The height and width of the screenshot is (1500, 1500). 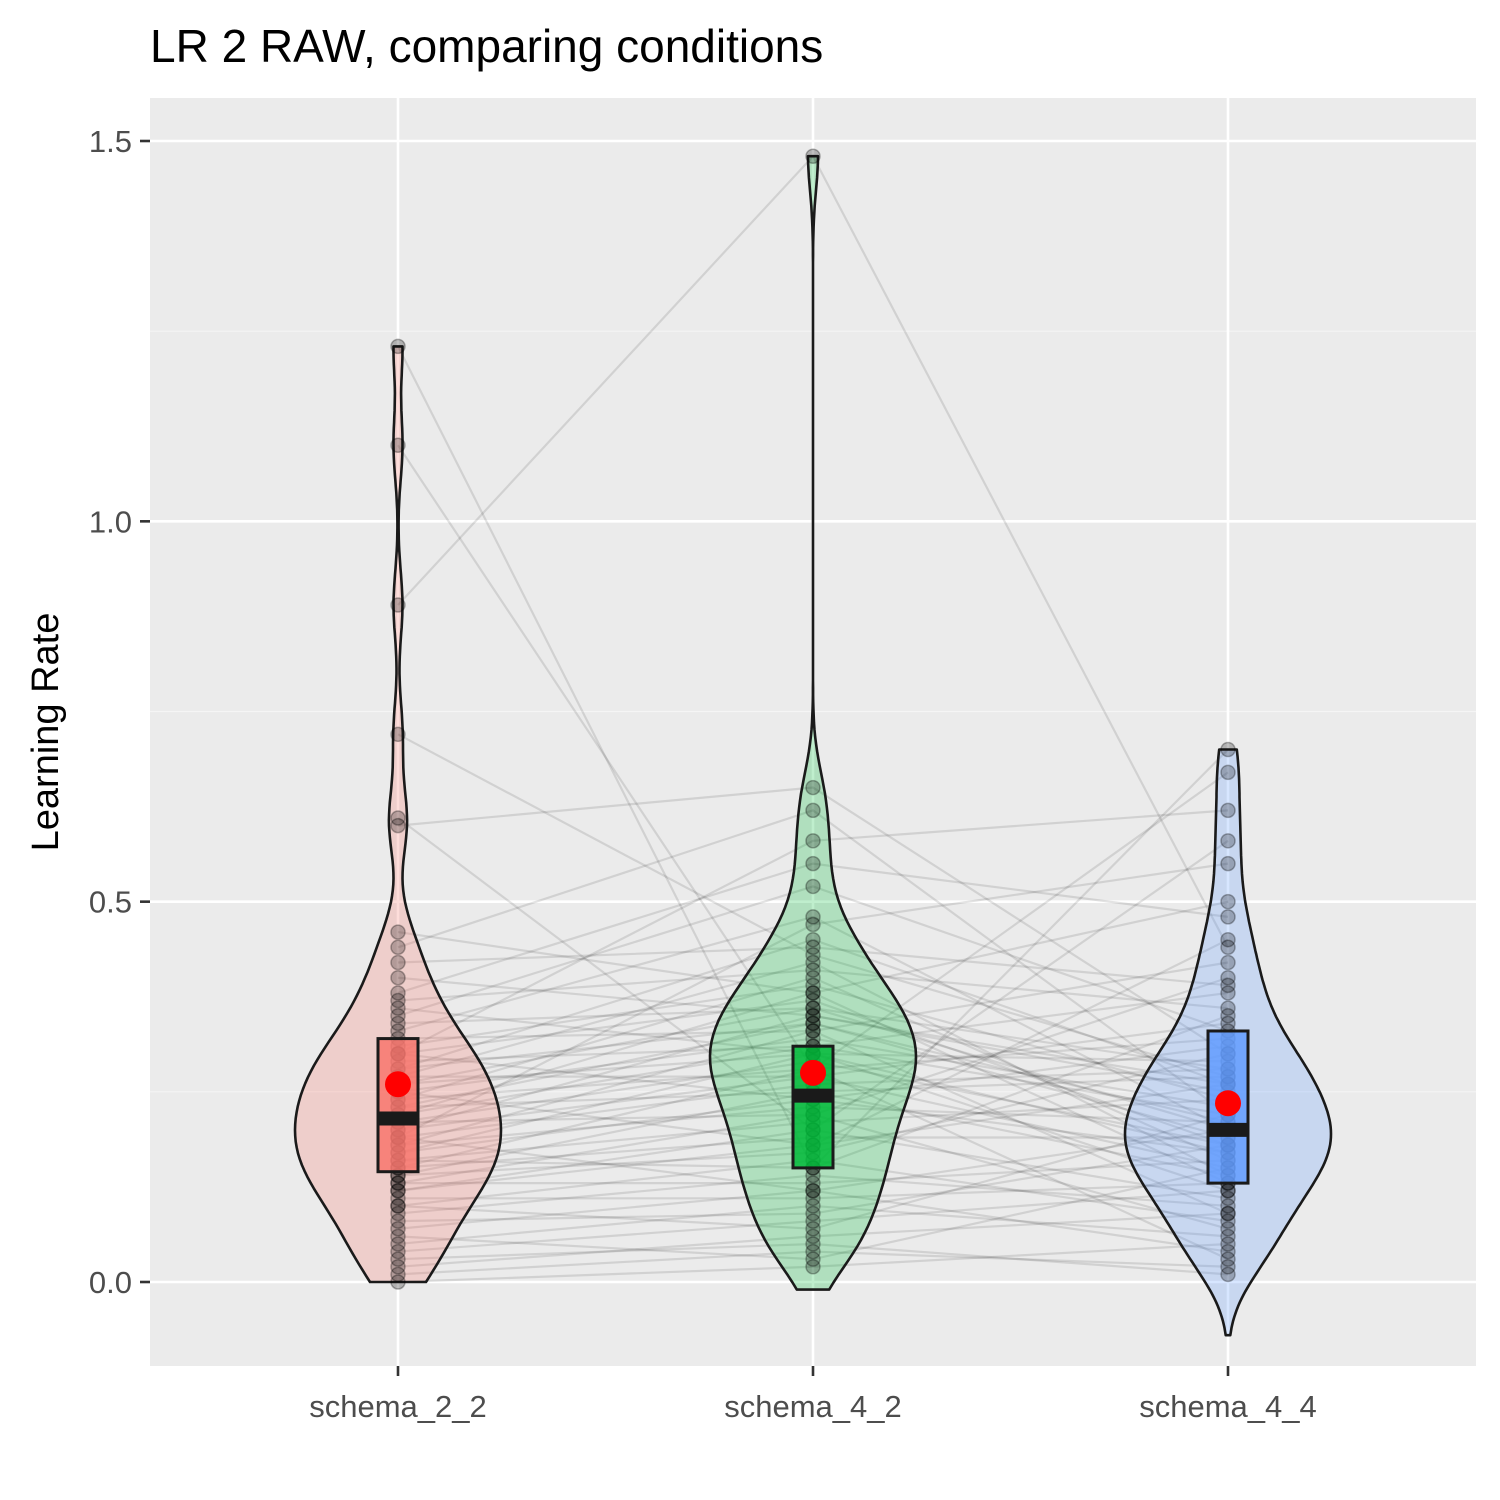 What do you see at coordinates (110, 902) in the screenshot?
I see `y-tick-label: 0.5` at bounding box center [110, 902].